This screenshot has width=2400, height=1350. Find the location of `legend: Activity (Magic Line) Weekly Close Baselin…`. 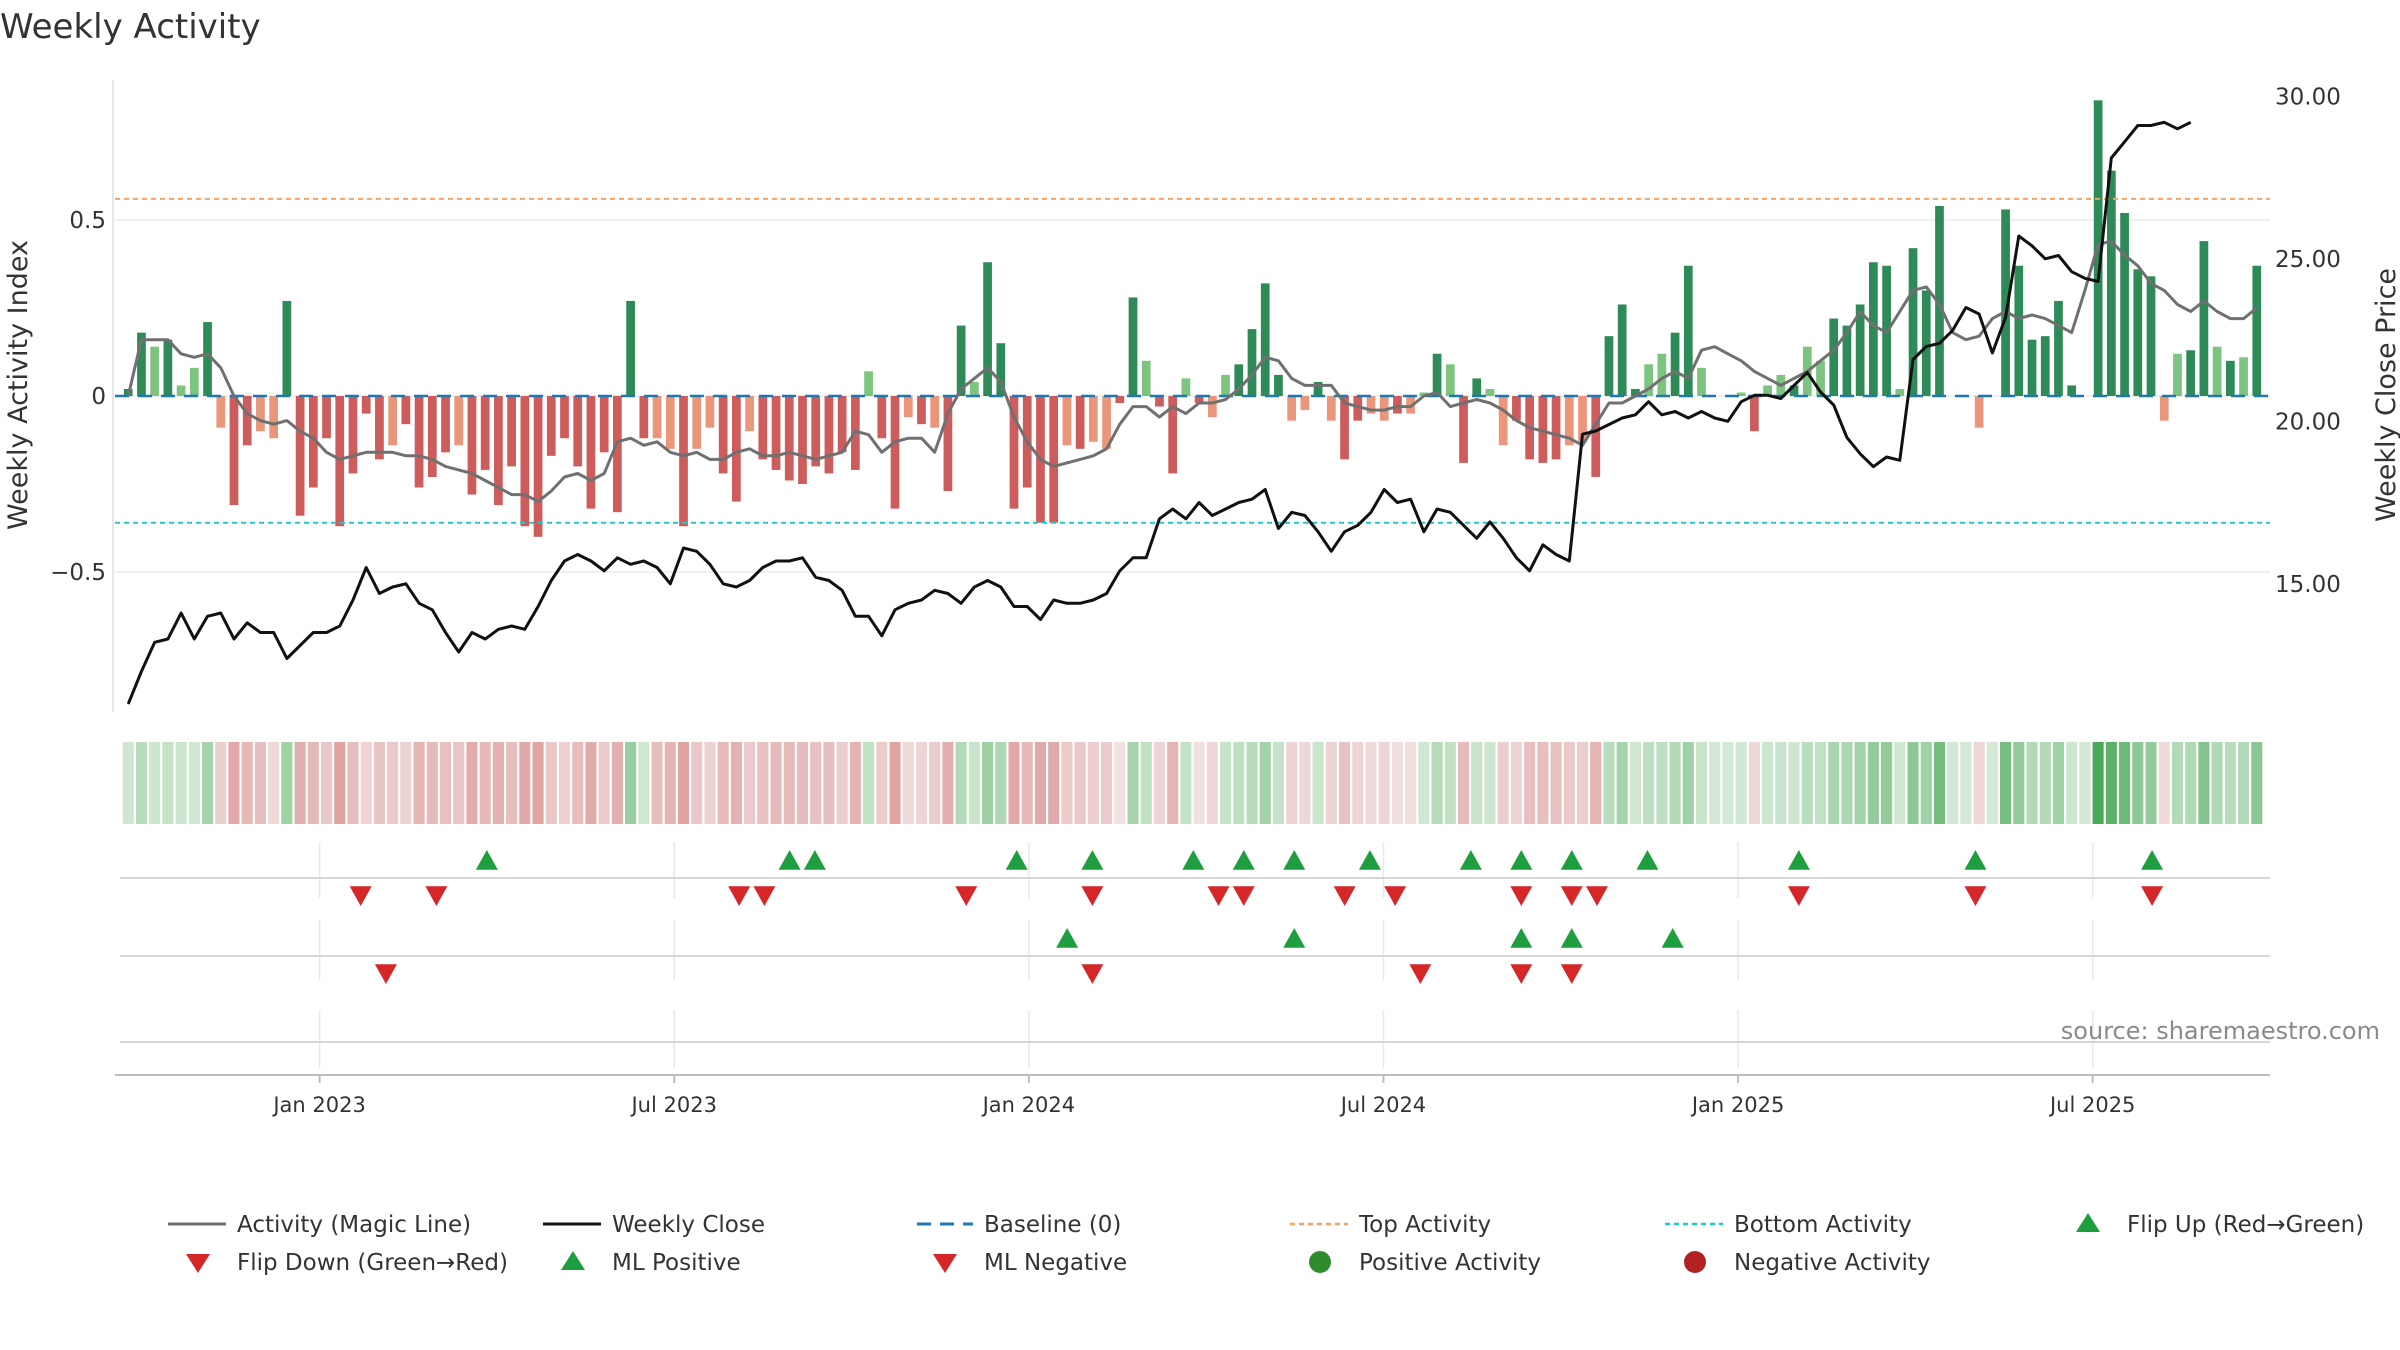

legend: Activity (Magic Line) Weekly Close Baselin… is located at coordinates (1266, 1244).